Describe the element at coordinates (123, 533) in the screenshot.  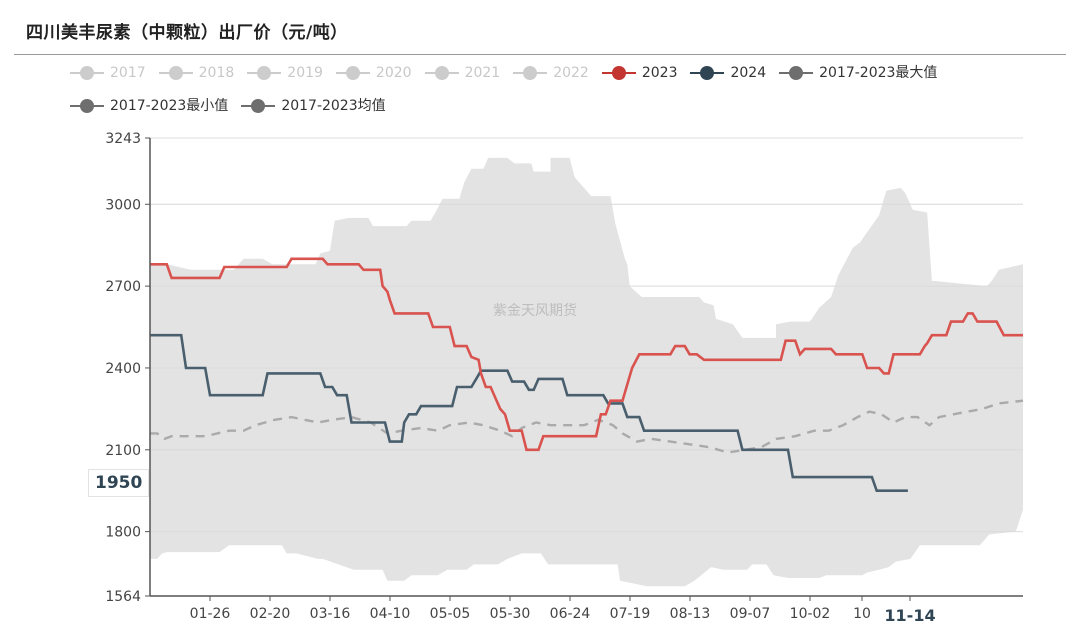
I see `y-tick-label: 1800` at that location.